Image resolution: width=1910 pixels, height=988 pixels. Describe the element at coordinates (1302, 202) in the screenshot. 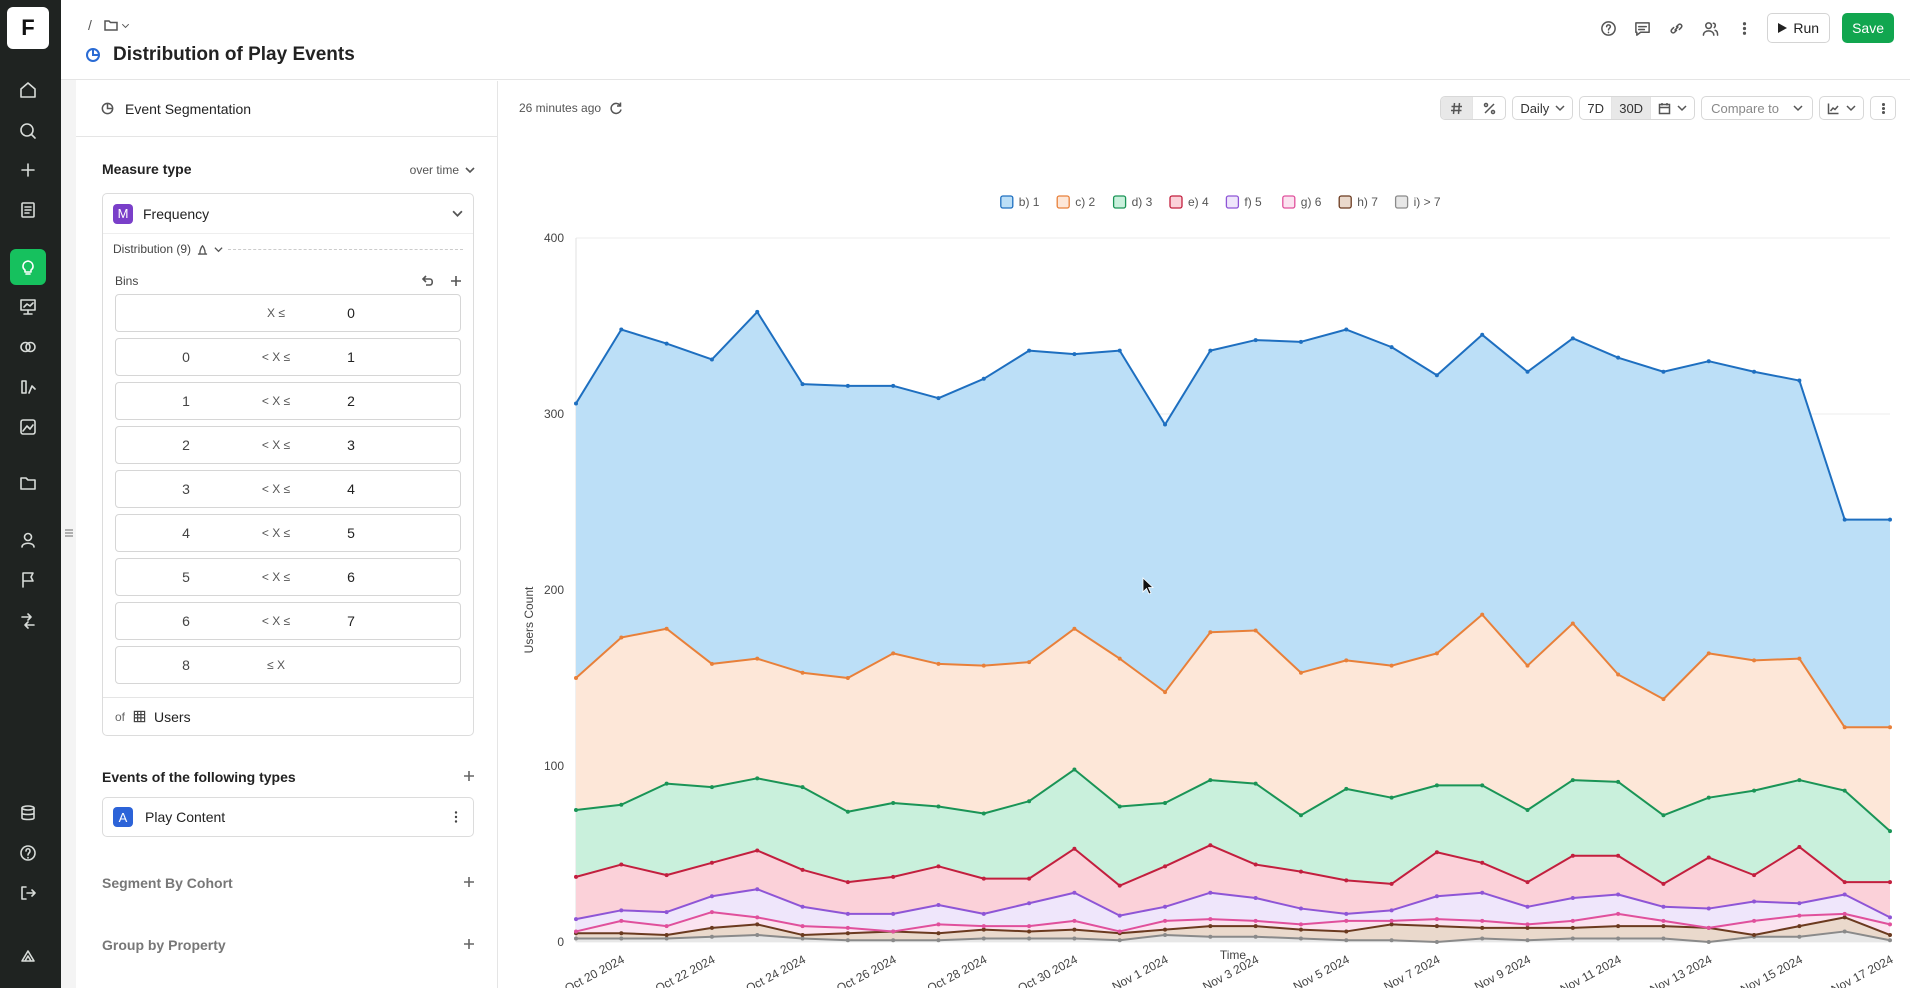

I see `legend-item: g) 6` at that location.